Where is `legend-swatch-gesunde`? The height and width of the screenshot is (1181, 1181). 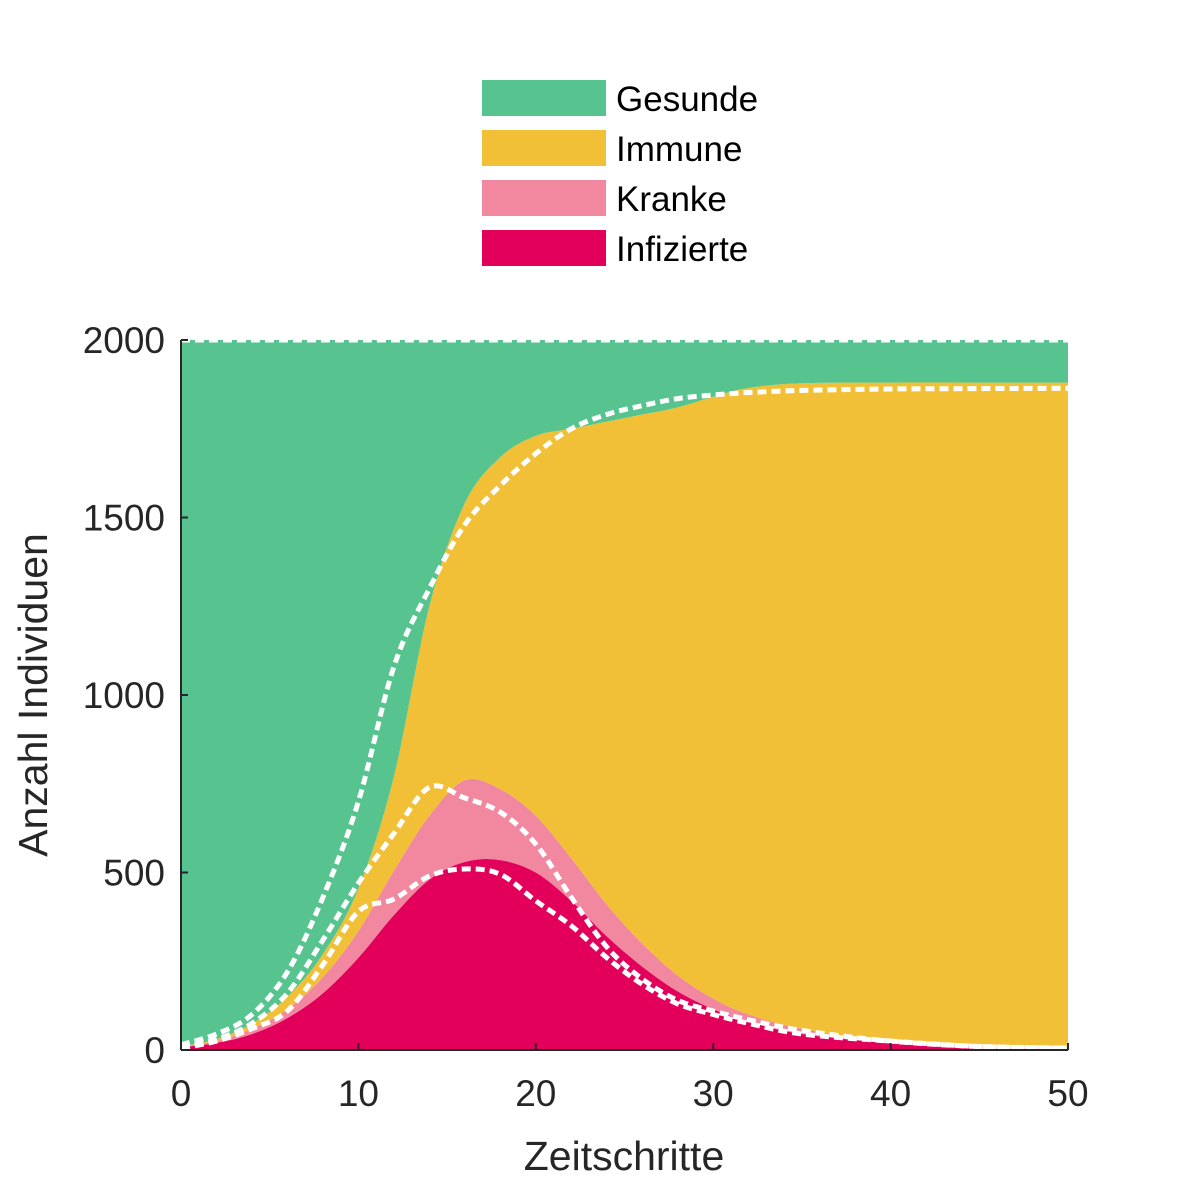
legend-swatch-gesunde is located at coordinates (544, 98).